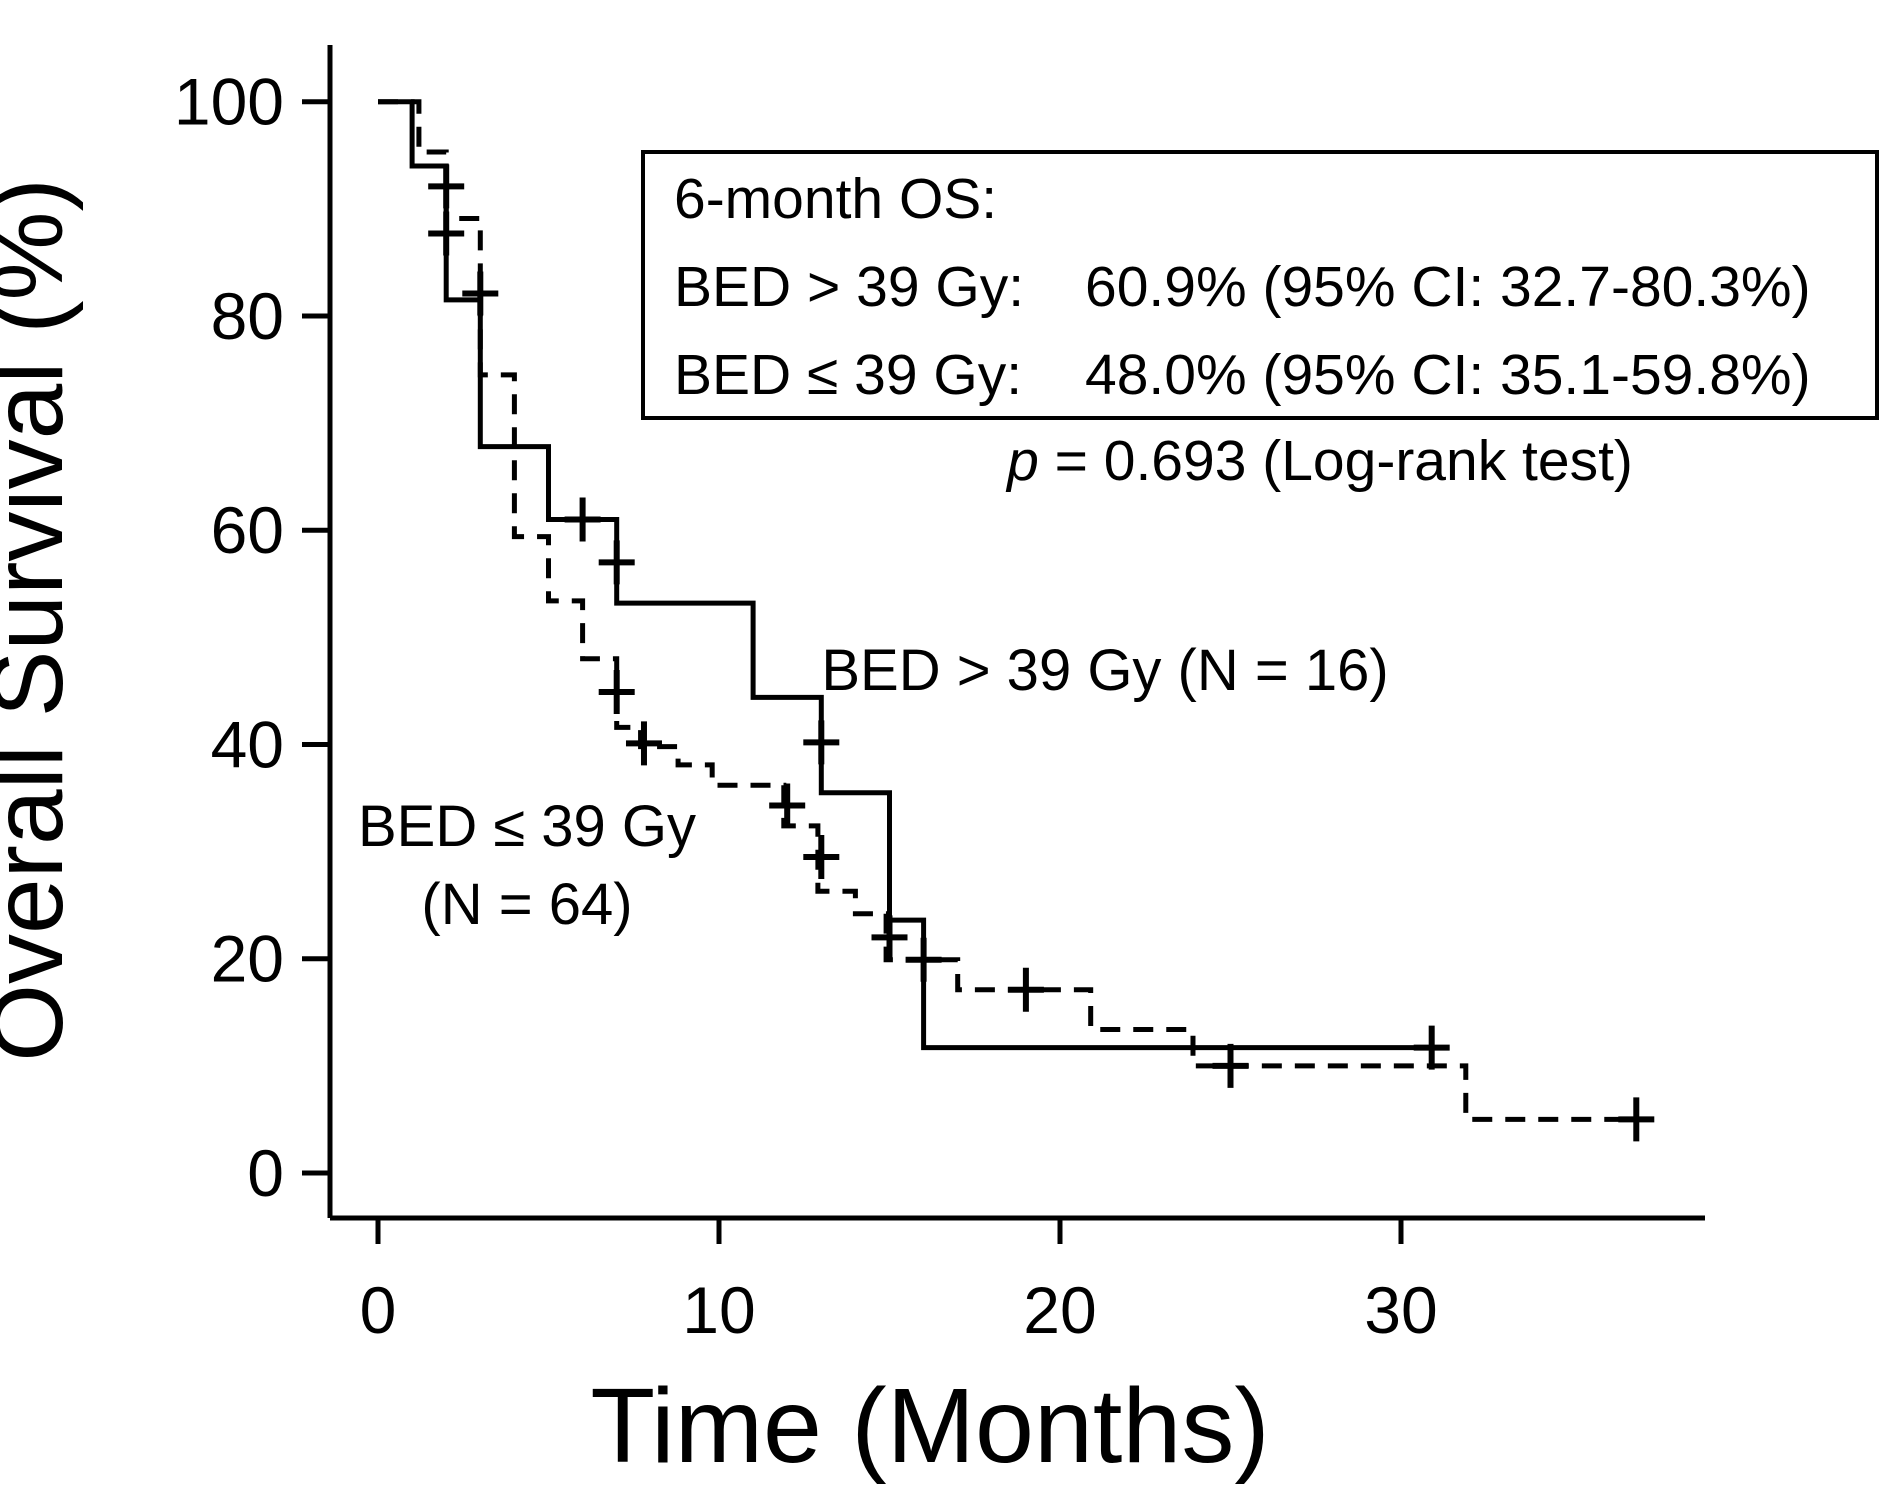 Image resolution: width=1891 pixels, height=1488 pixels. Describe the element at coordinates (929, 1426) in the screenshot. I see `x-axis-title: Time (Months)` at that location.